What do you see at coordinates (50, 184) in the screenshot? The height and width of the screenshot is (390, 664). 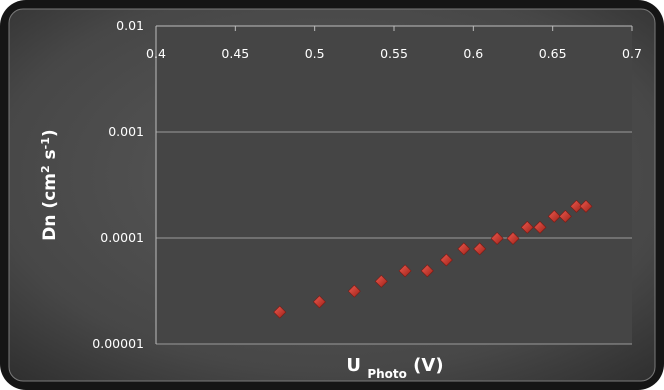 I see `y-axis-title: Dn (cm2 s-1)` at bounding box center [50, 184].